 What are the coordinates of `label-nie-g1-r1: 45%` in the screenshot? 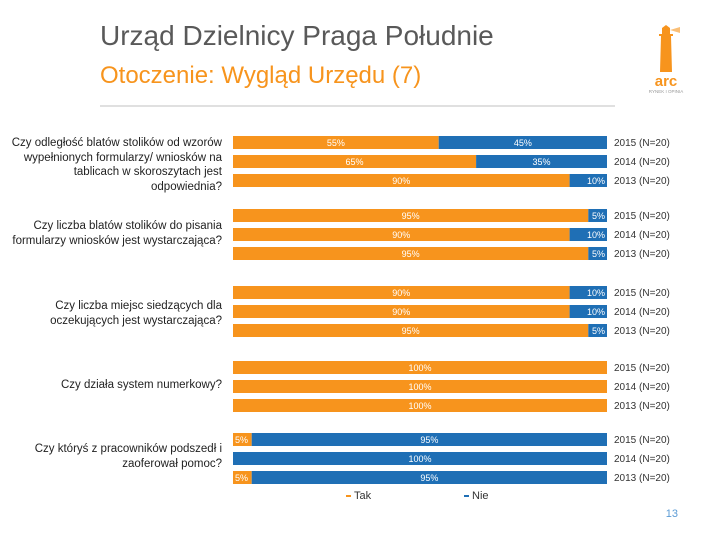 It's located at (523, 143).